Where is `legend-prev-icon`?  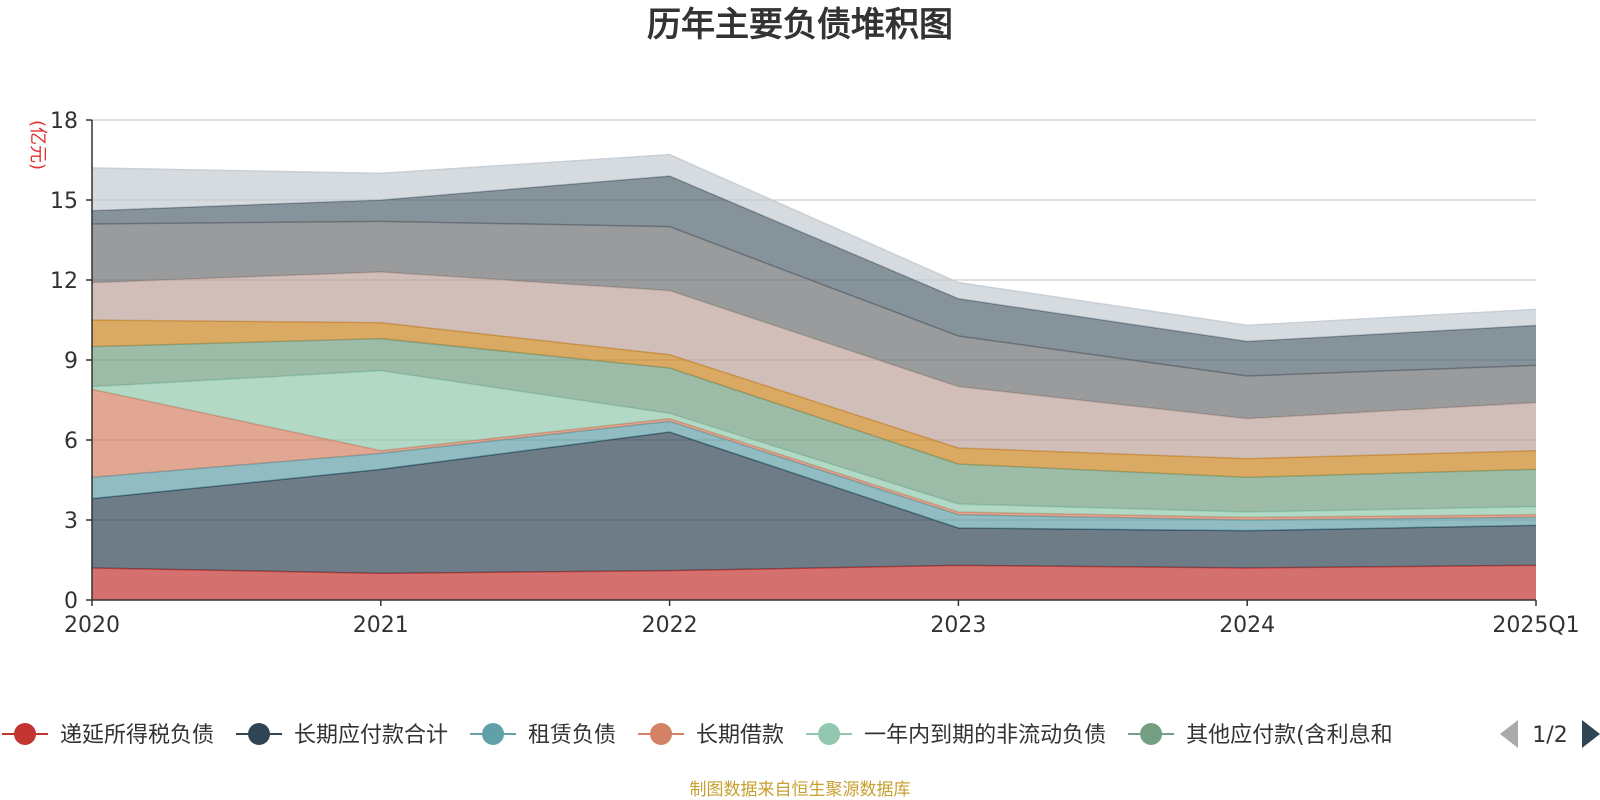 legend-prev-icon is located at coordinates (1509, 734).